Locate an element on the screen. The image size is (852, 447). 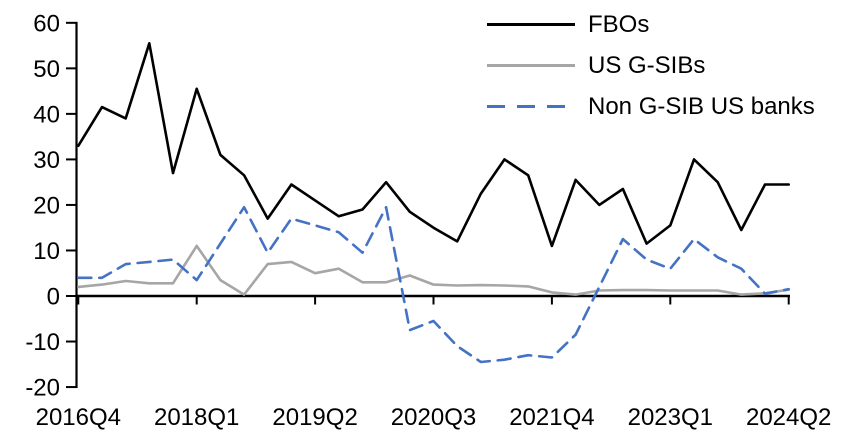
y-tick-label: 30 is located at coordinates (46, 160).